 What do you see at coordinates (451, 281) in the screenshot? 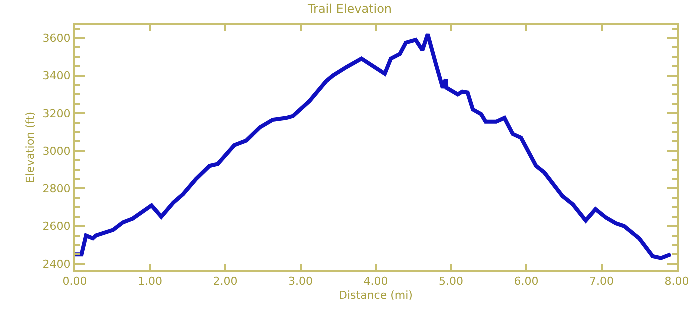
I see `x-tick-label: 5.00` at bounding box center [451, 281].